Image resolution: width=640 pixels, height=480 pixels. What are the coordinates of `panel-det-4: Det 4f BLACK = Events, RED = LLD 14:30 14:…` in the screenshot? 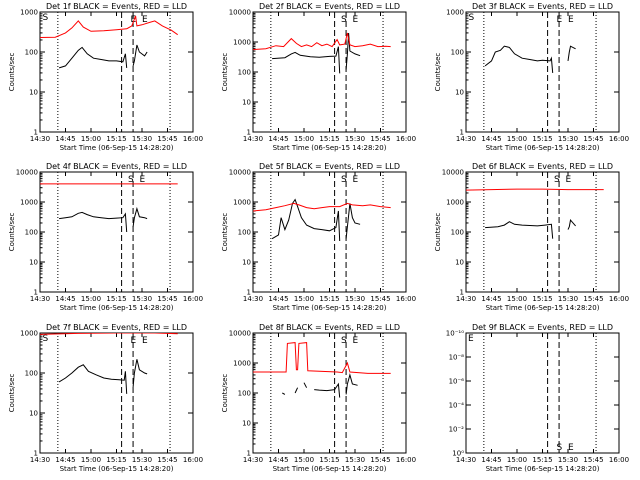 It's located at (105, 237).